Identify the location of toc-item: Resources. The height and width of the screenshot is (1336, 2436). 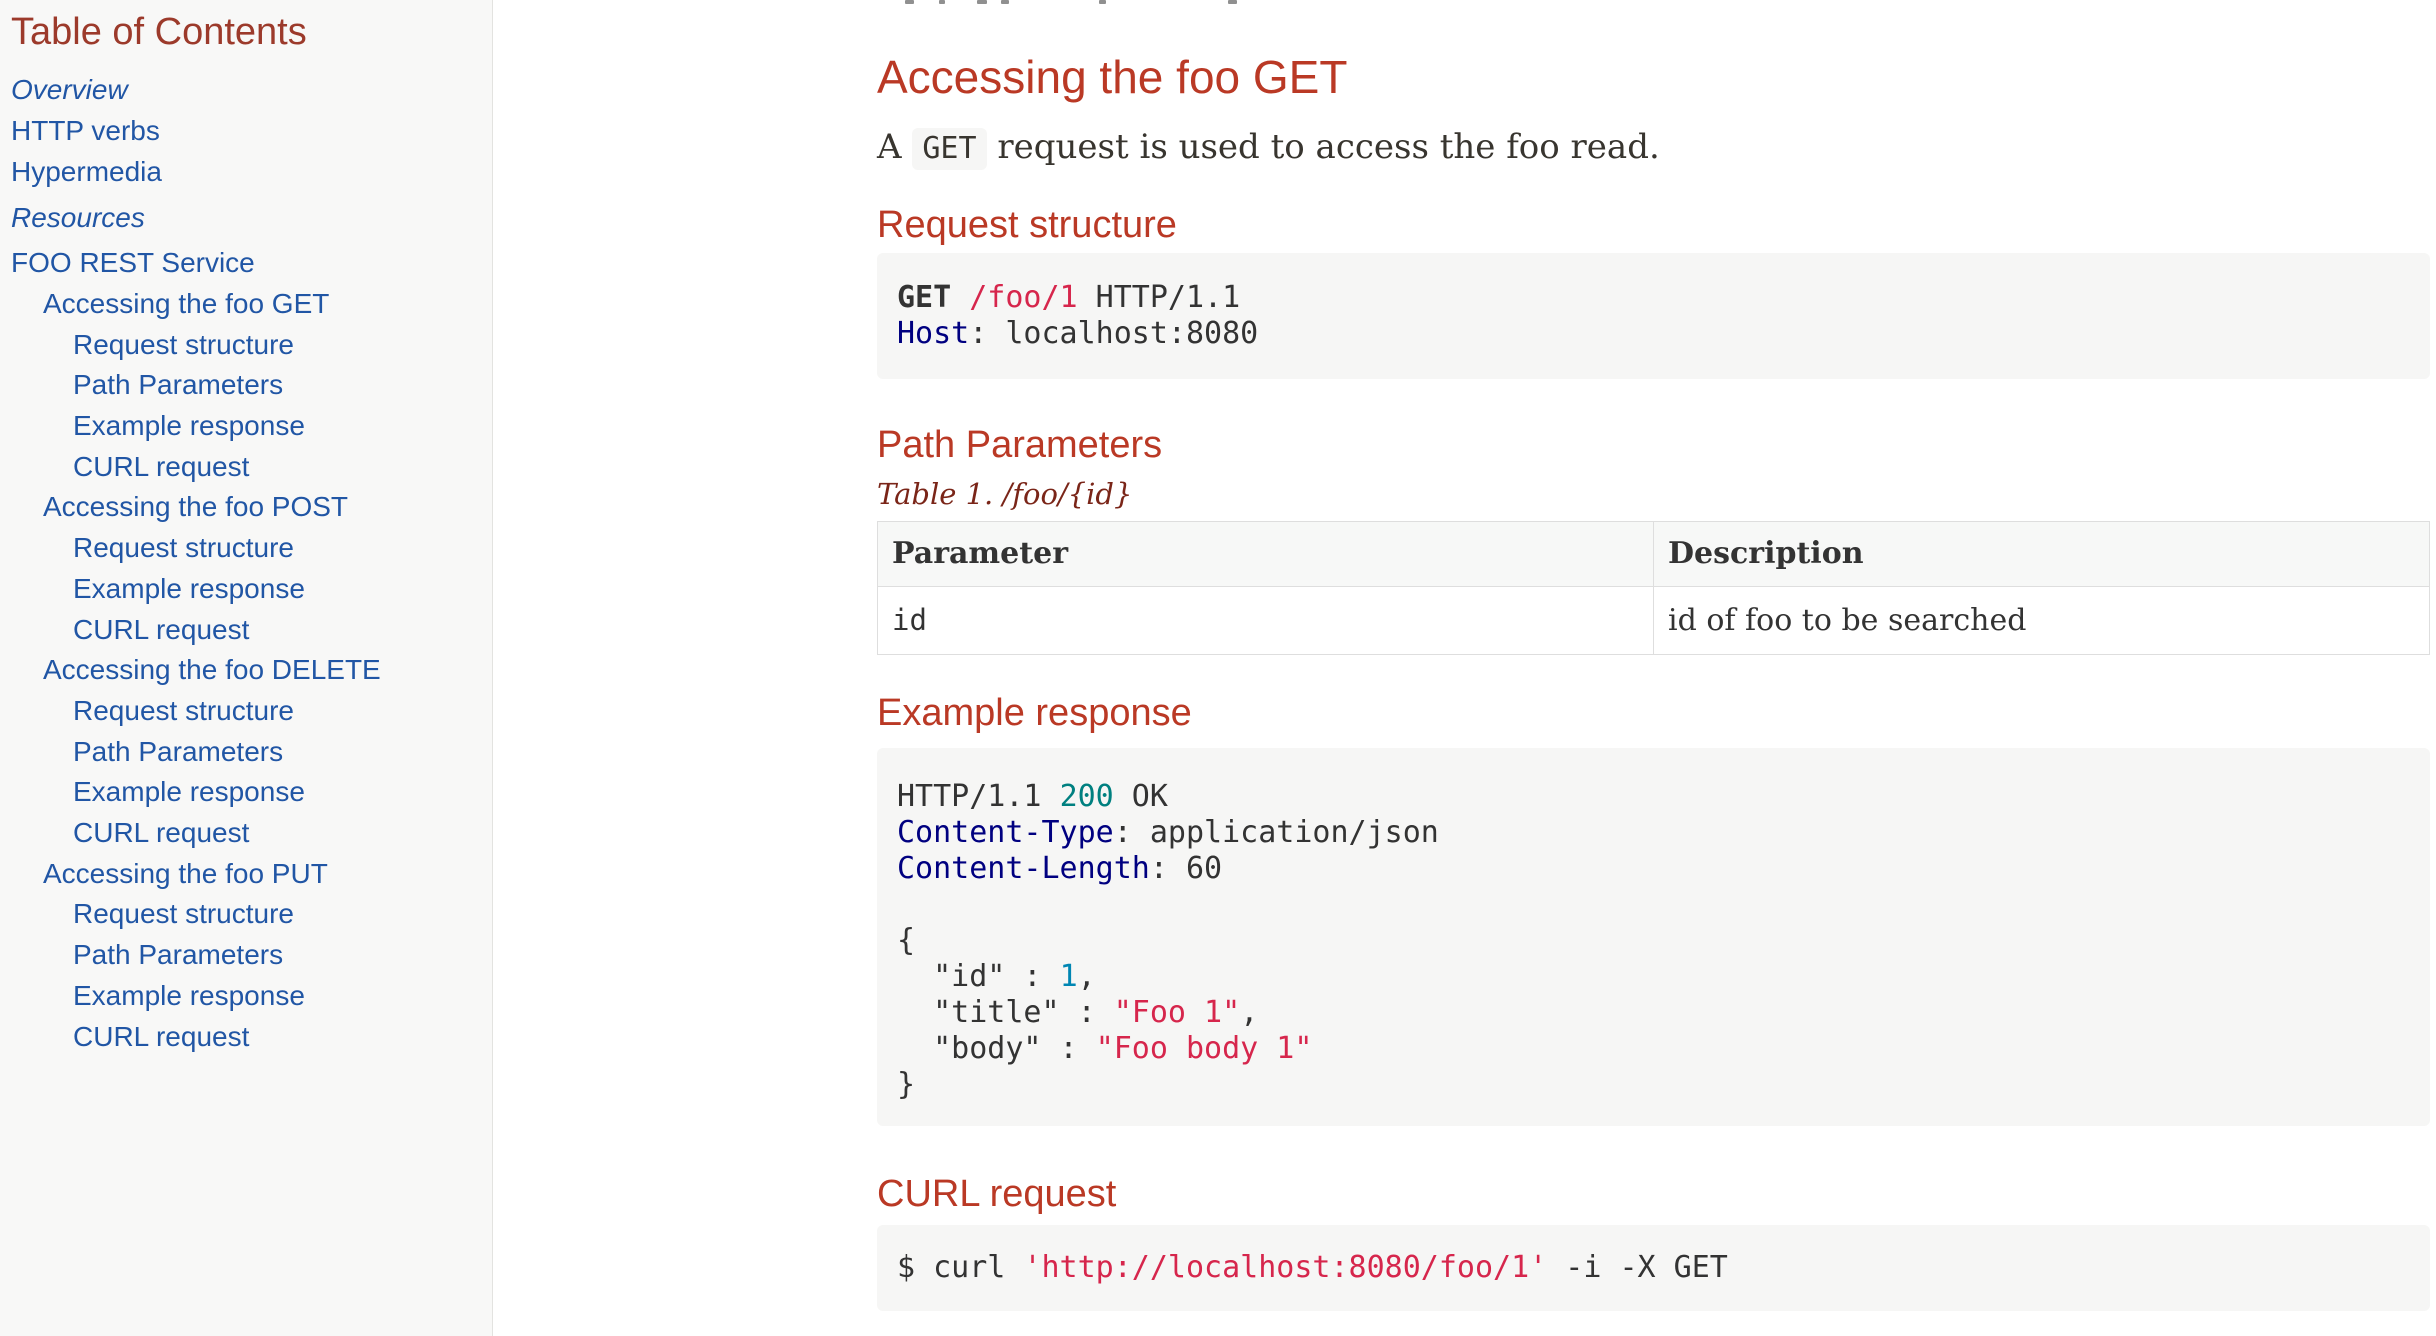
(251, 218).